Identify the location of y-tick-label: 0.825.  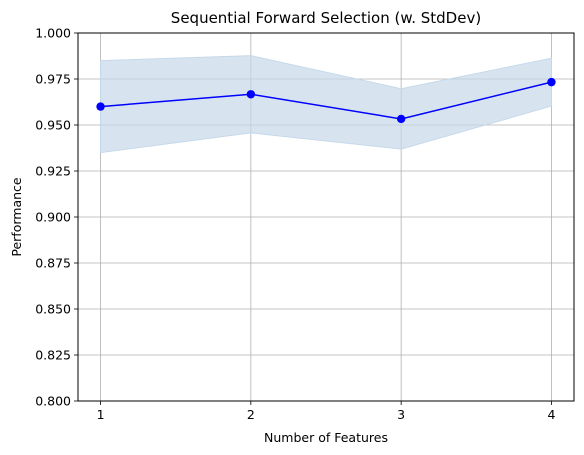
(53, 355).